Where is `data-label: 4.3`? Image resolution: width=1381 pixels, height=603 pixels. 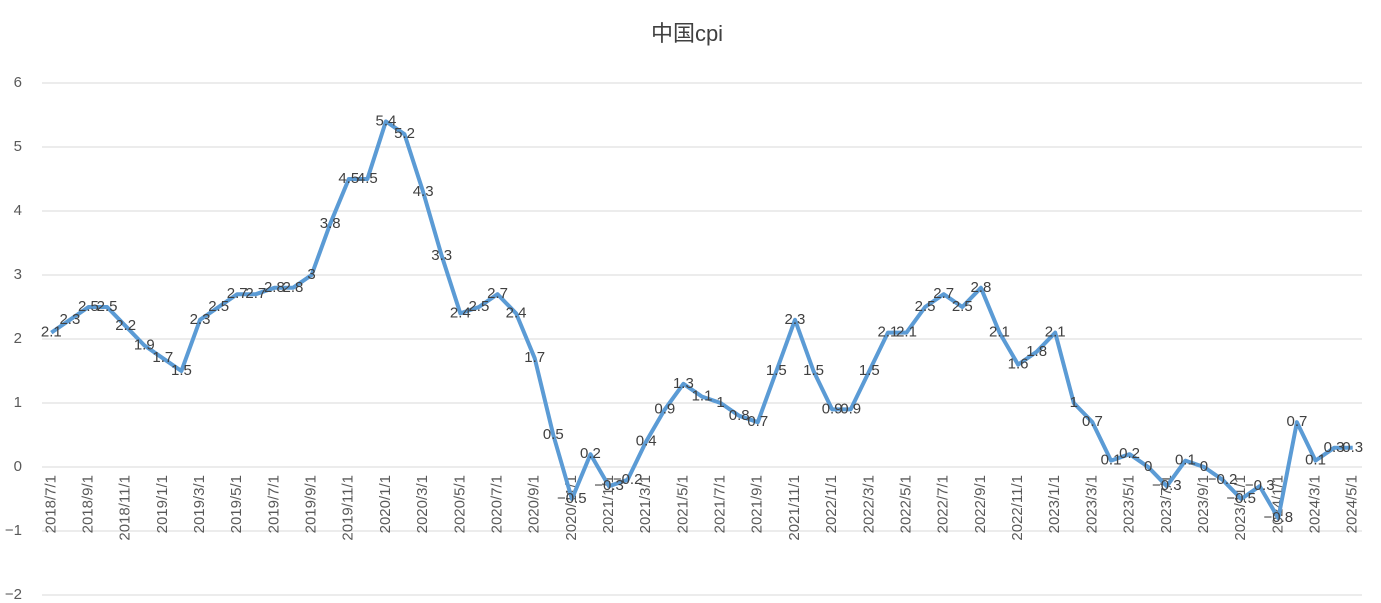
data-label: 4.3 is located at coordinates (423, 191).